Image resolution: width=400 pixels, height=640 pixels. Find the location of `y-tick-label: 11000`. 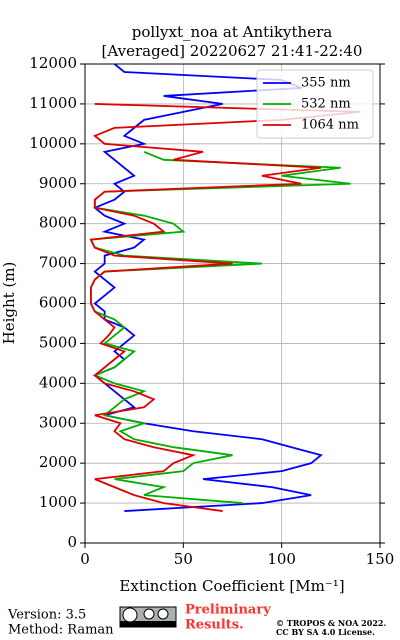

y-tick-label: 11000 is located at coordinates (53, 103).